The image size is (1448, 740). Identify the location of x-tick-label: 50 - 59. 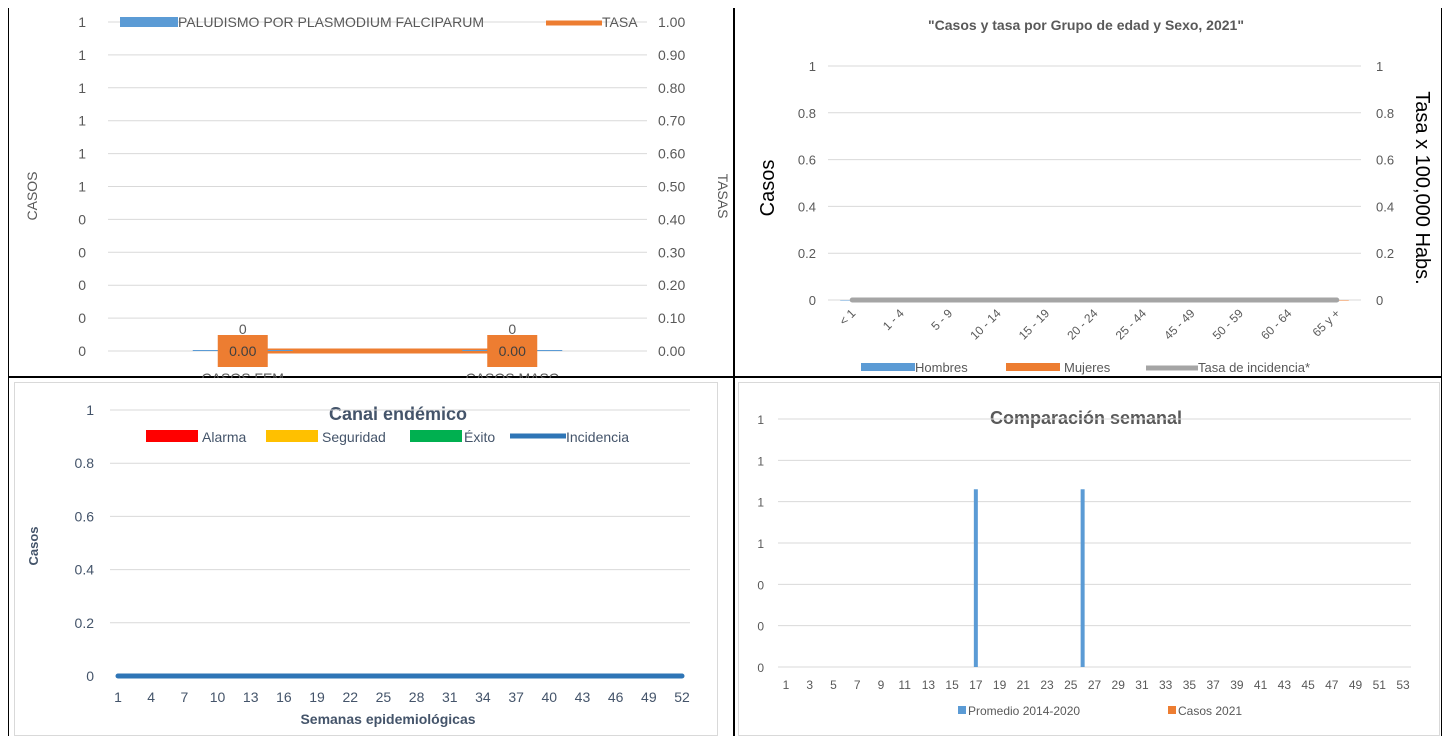
(1228, 324).